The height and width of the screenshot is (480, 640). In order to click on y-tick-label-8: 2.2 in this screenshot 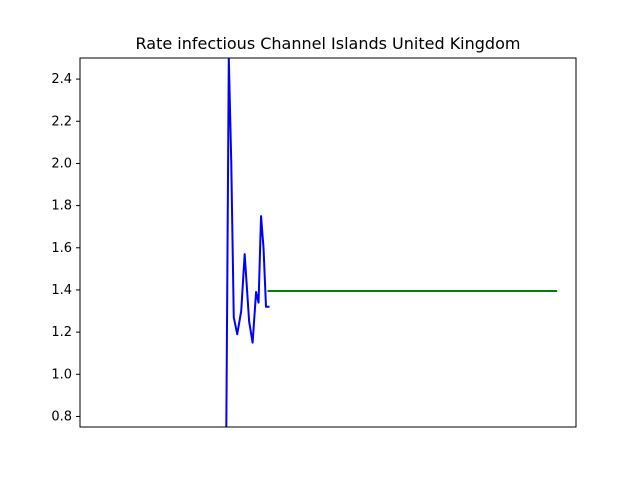, I will do `click(61, 121)`.